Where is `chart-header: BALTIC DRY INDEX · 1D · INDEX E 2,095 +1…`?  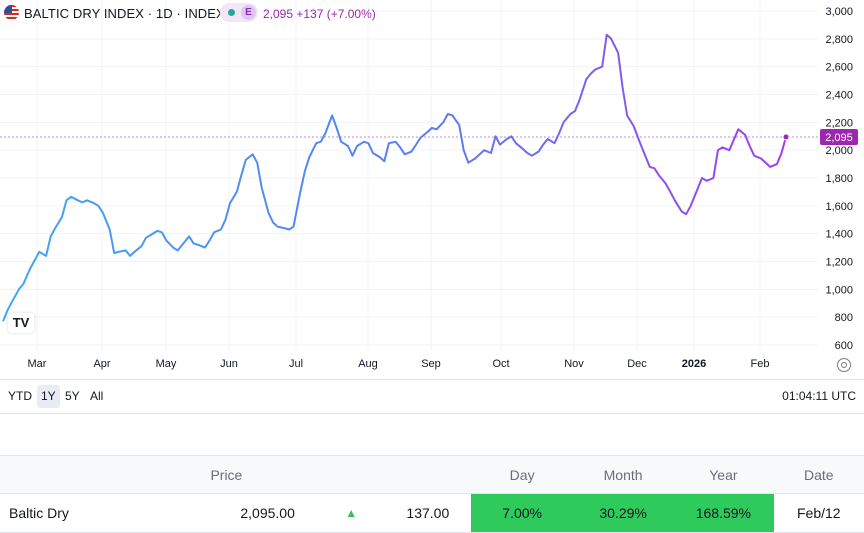 chart-header: BALTIC DRY INDEX · 1D · INDEX E 2,095 +1… is located at coordinates (300, 13).